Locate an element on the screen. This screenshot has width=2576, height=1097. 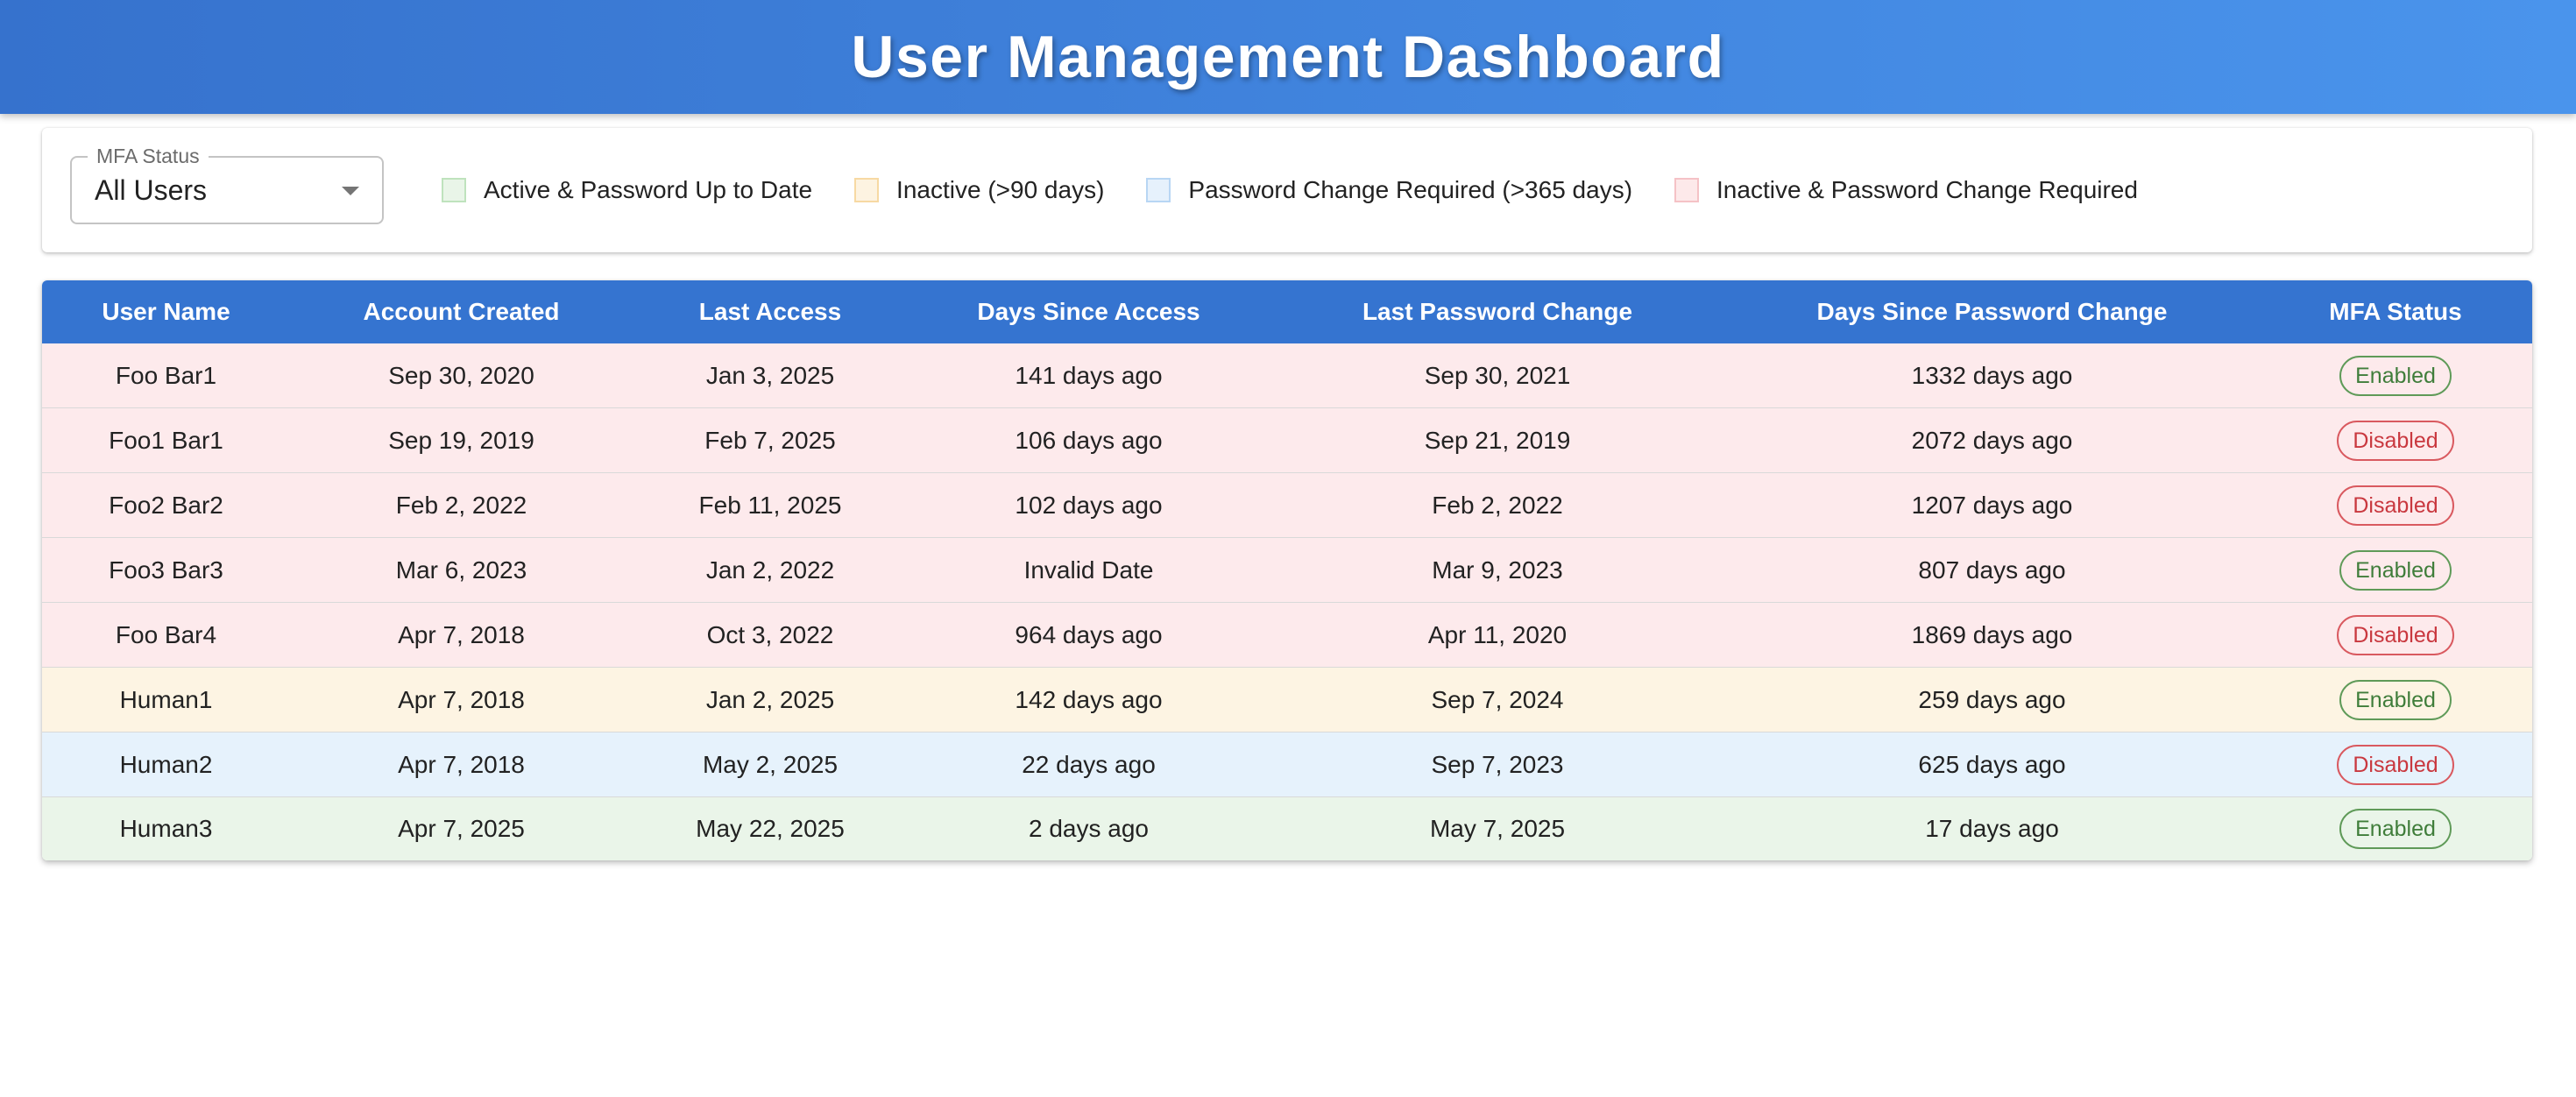
cell-user-name: Foo2 Bar2 is located at coordinates (166, 505).